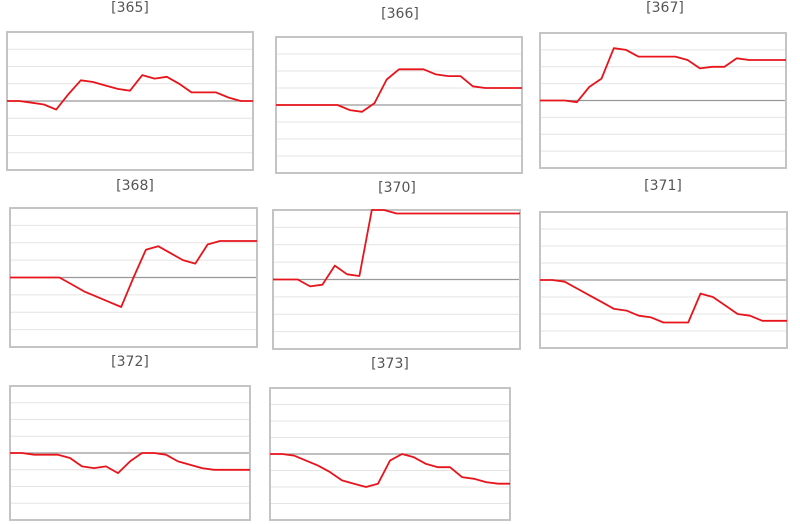 The width and height of the screenshot is (800, 524). I want to click on chart-title: [373], so click(390, 364).